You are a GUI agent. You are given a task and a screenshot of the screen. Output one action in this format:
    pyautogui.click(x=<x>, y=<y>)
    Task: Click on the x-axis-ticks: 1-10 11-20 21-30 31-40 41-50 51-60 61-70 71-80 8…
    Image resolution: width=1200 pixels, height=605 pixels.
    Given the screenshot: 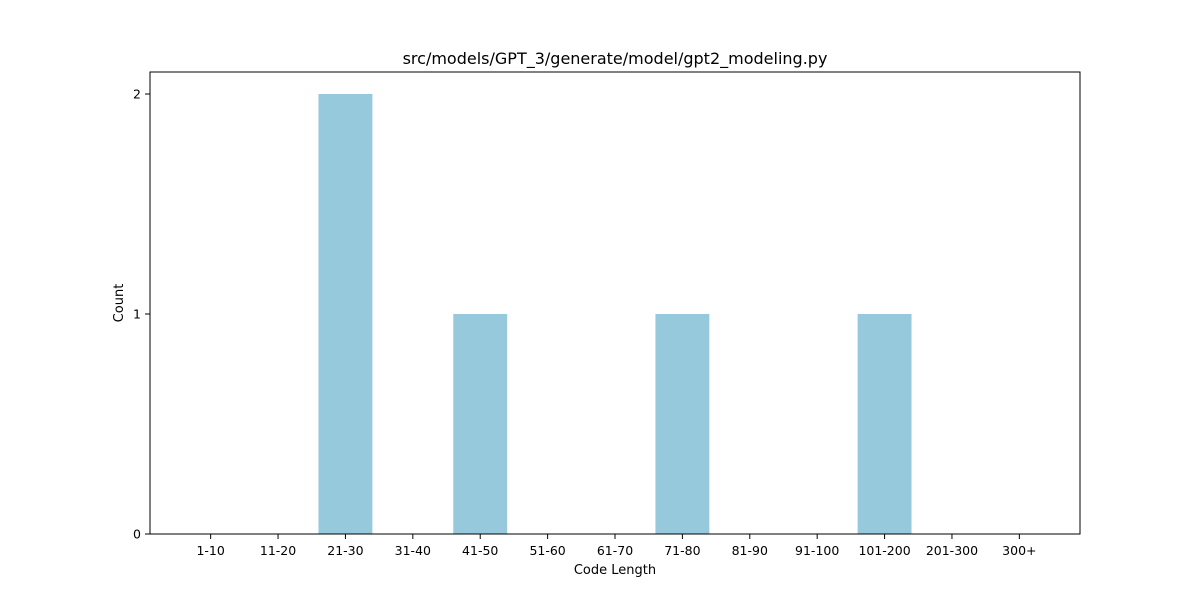 What is the action you would take?
    pyautogui.click(x=616, y=546)
    